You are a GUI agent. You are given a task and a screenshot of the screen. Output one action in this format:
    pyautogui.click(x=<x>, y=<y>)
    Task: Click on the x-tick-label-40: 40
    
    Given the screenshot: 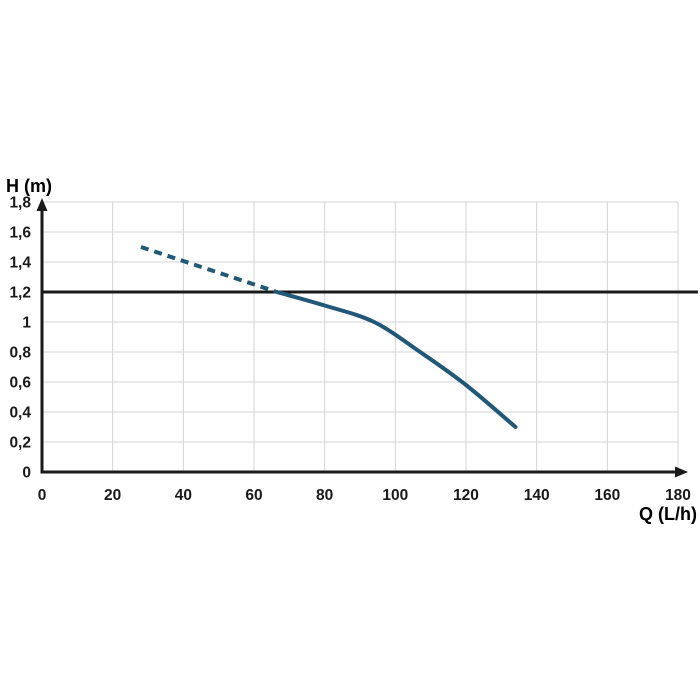 What is the action you would take?
    pyautogui.click(x=183, y=495)
    